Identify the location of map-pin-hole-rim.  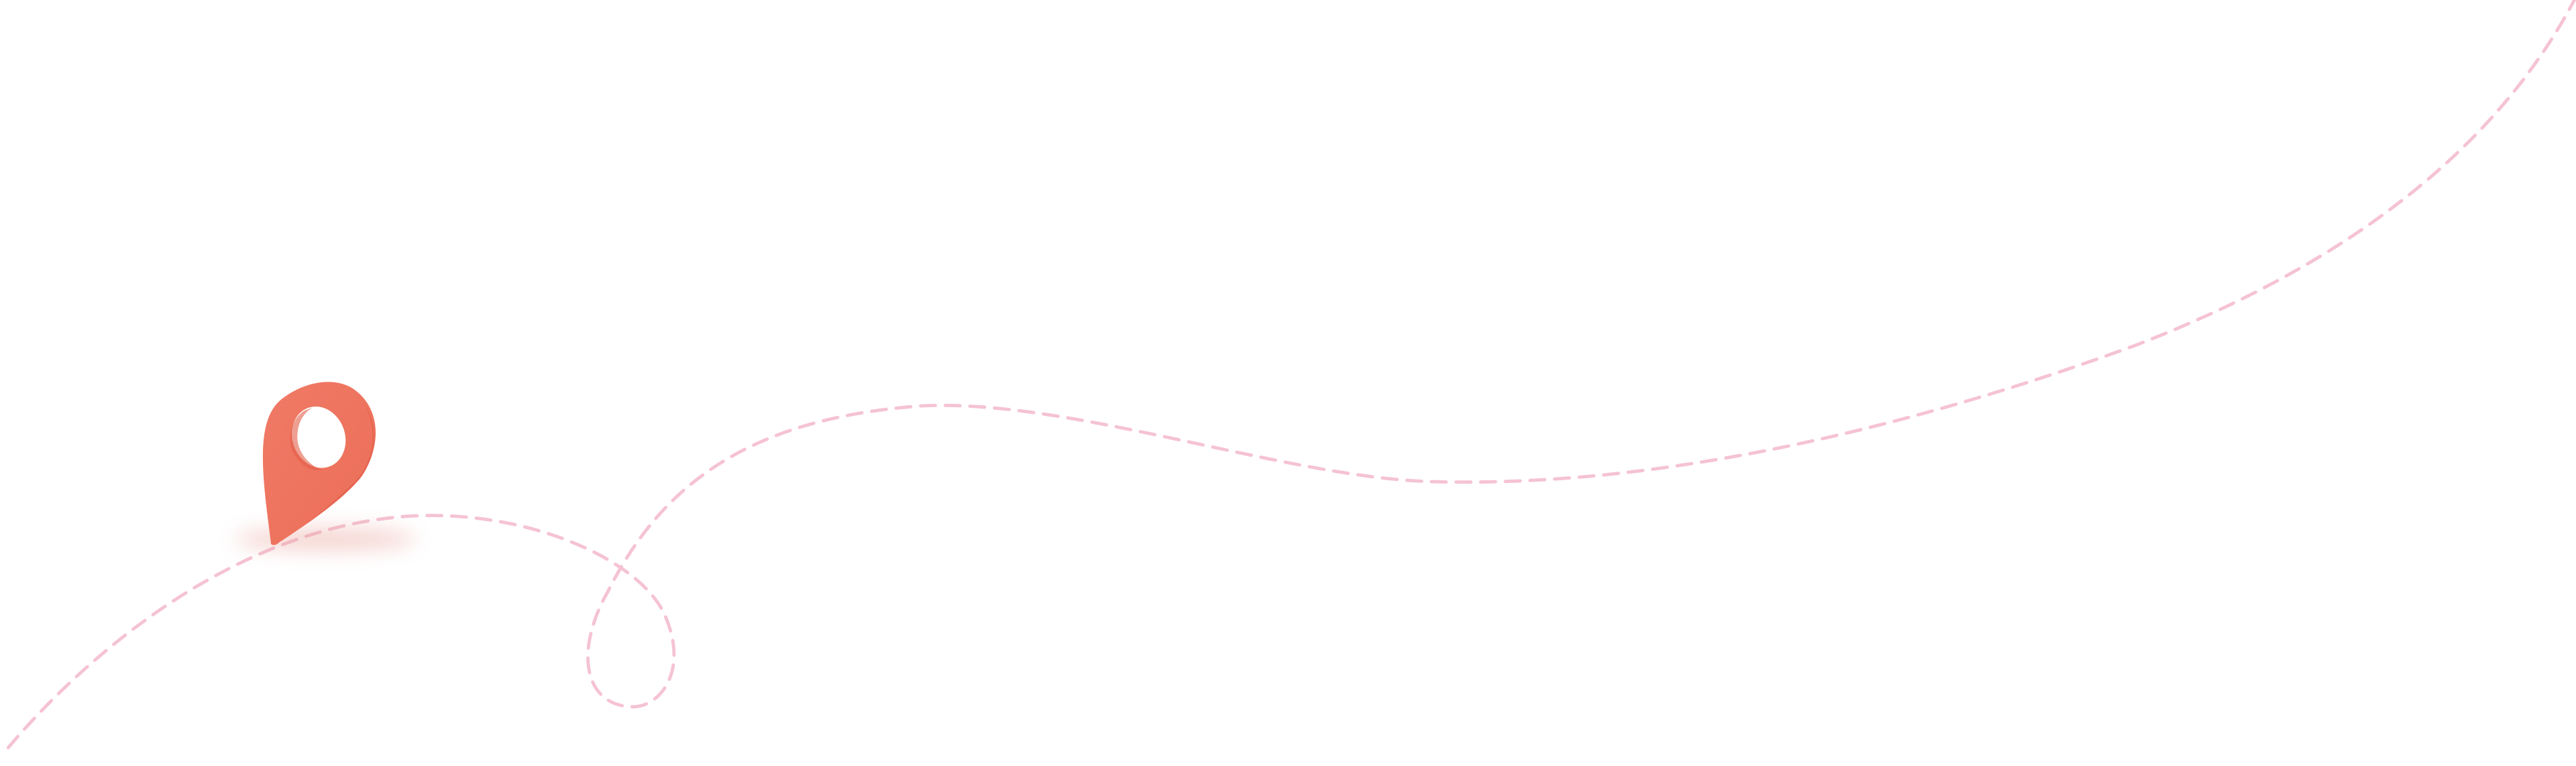
(306, 439).